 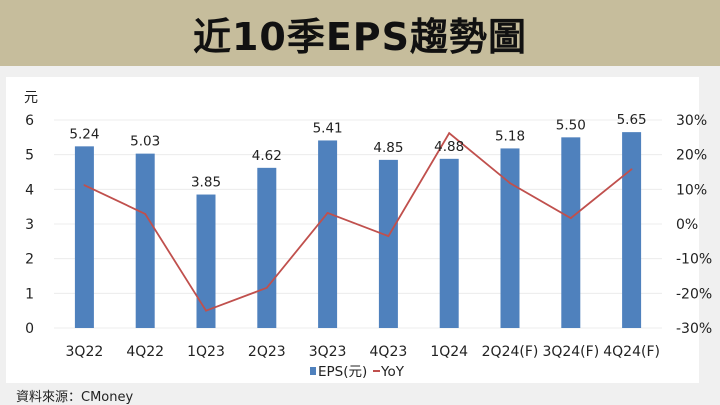 What do you see at coordinates (571, 125) in the screenshot?
I see `eps-data-label: 5.50` at bounding box center [571, 125].